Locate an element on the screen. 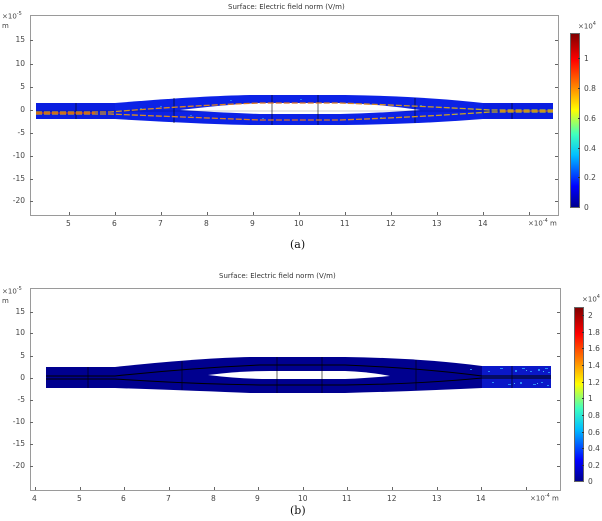 The width and height of the screenshot is (602, 521). y-tick-label: 15 is located at coordinates (20, 39).